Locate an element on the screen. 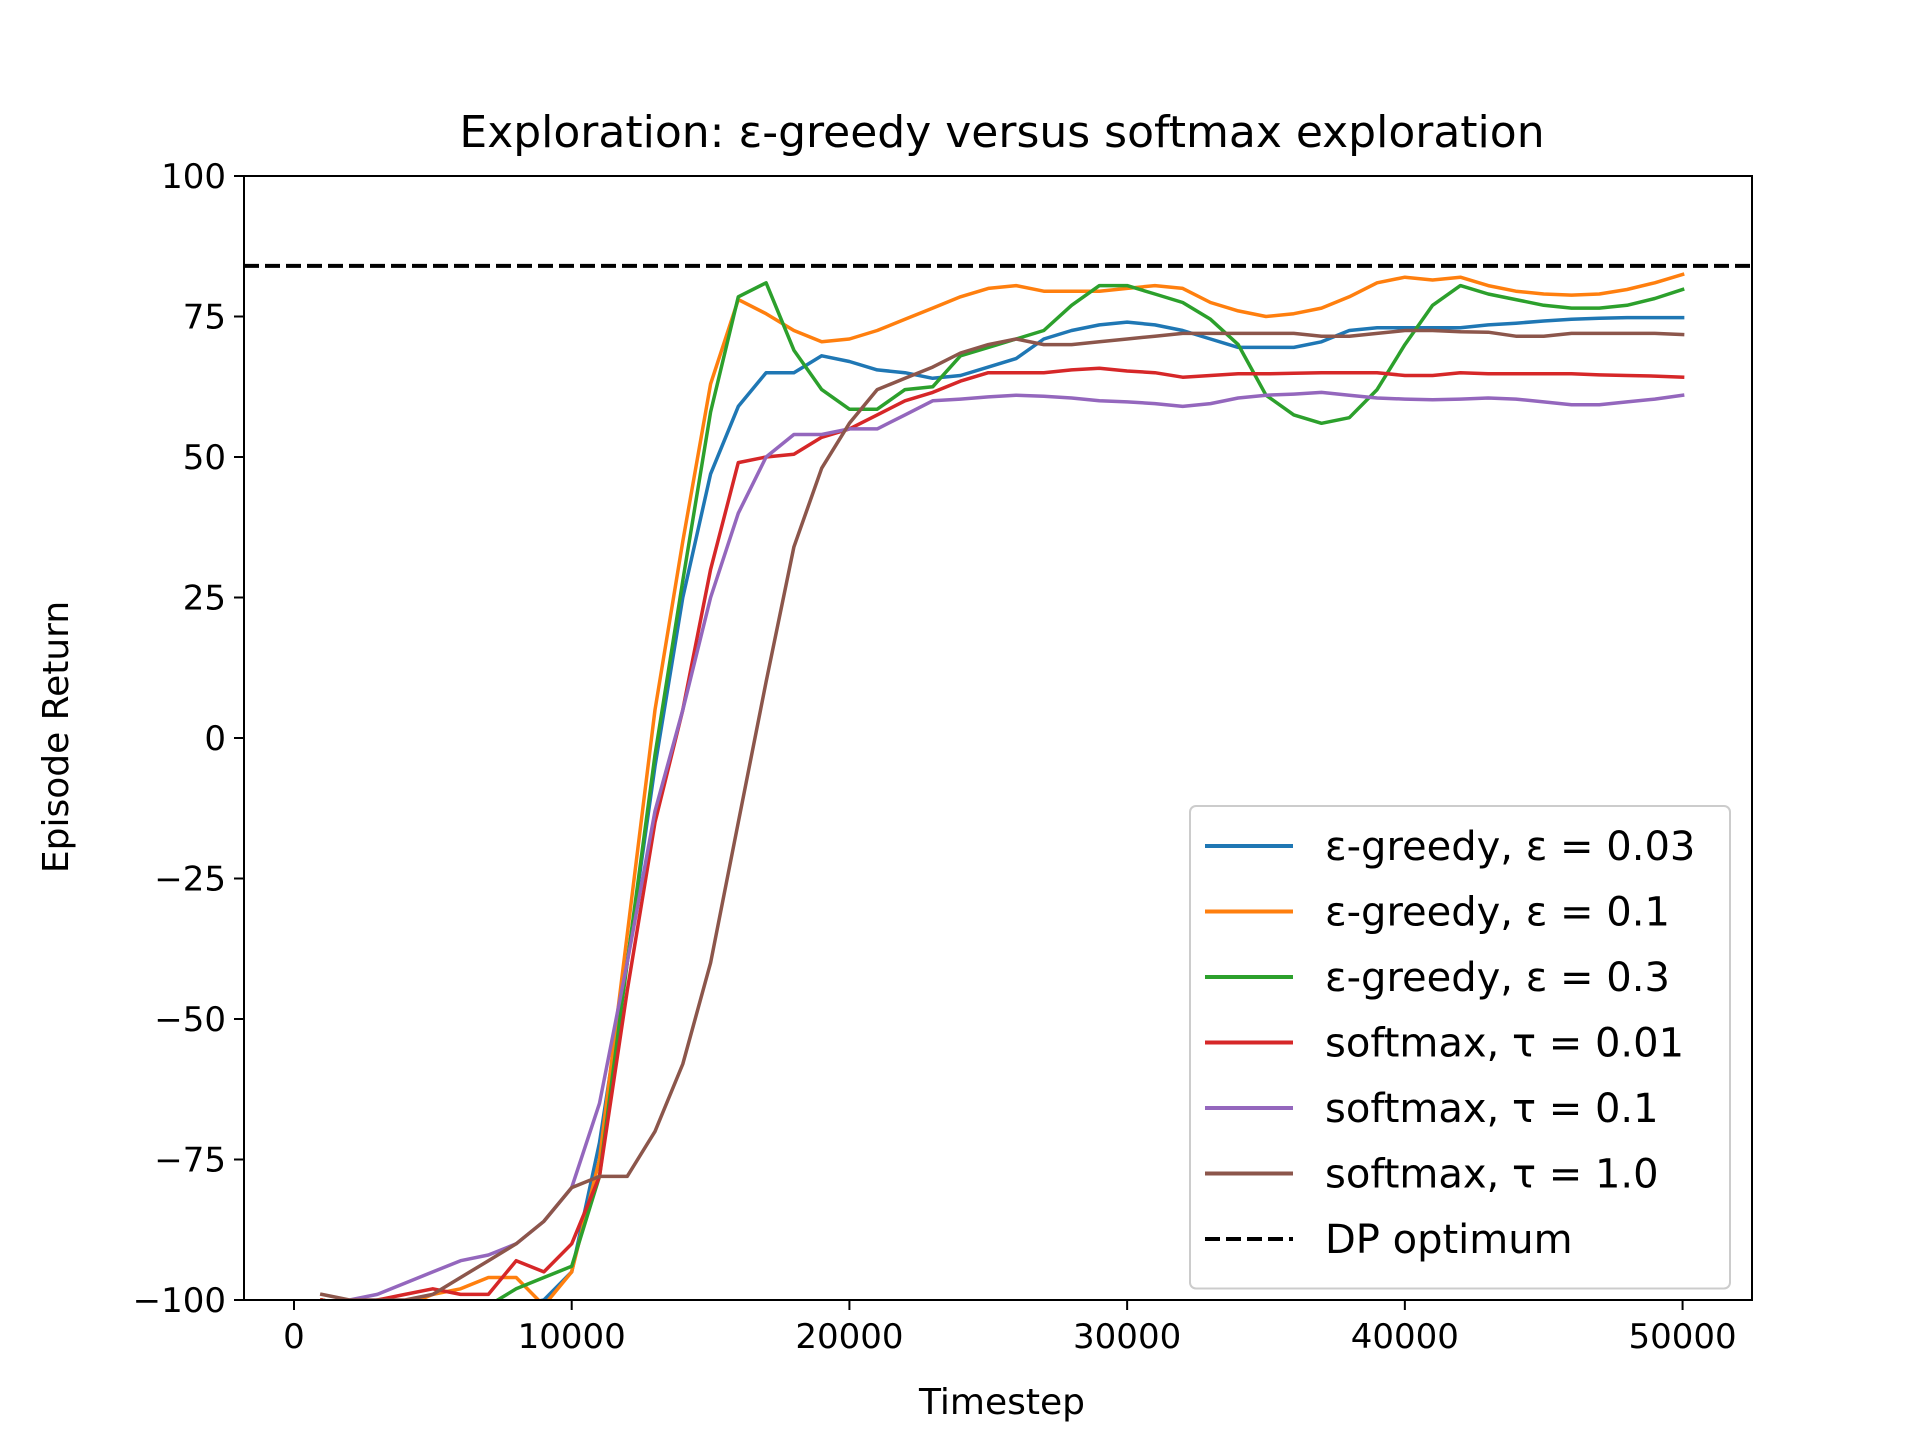 The image size is (1920, 1440). x-tick-label: 10000 is located at coordinates (572, 1337).